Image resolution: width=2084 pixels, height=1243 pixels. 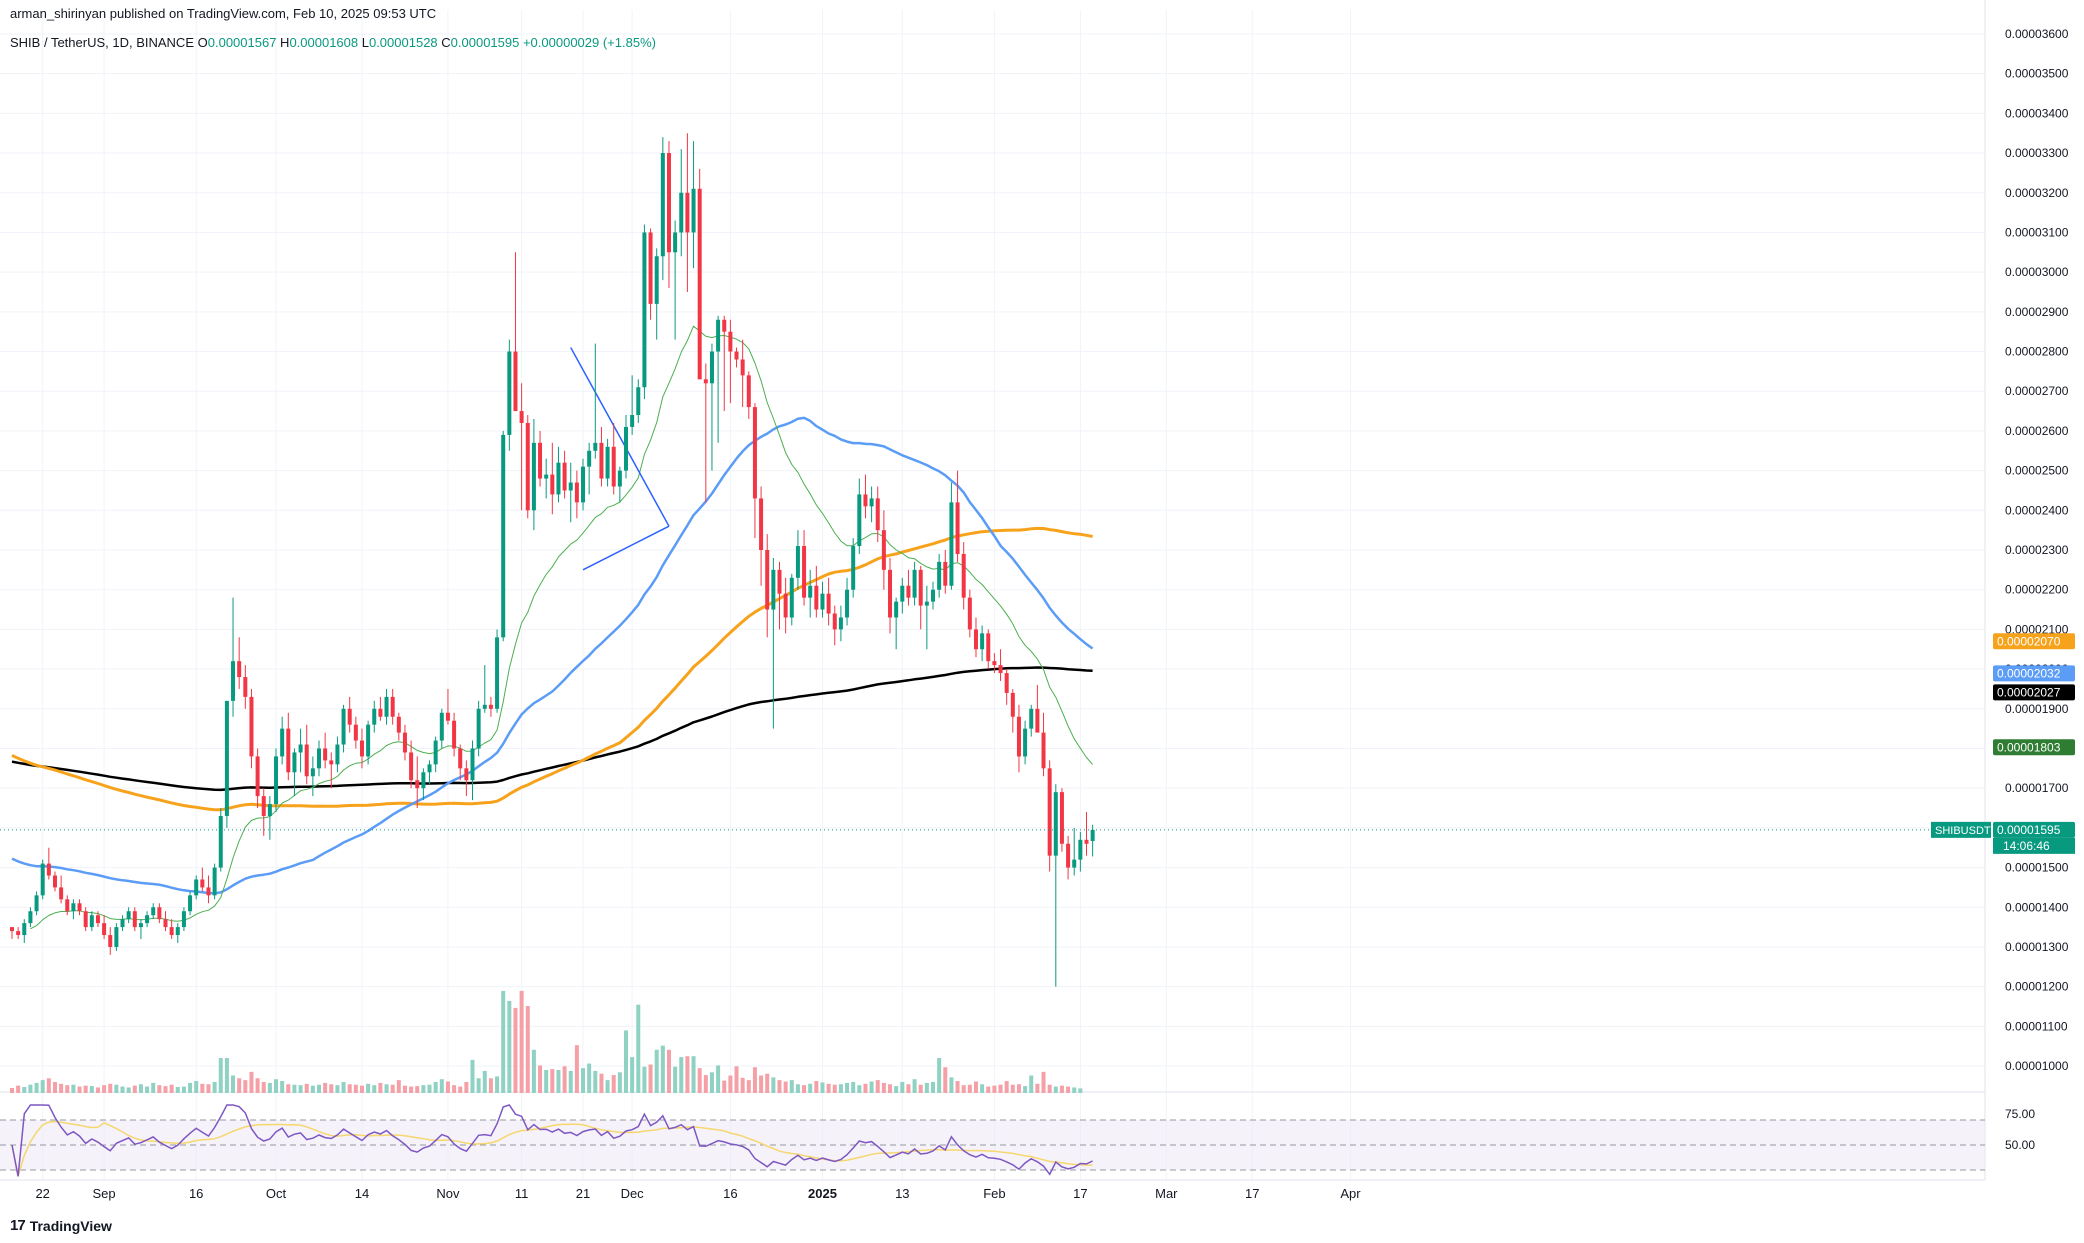 I want to click on volume-bars, so click(x=546, y=1041).